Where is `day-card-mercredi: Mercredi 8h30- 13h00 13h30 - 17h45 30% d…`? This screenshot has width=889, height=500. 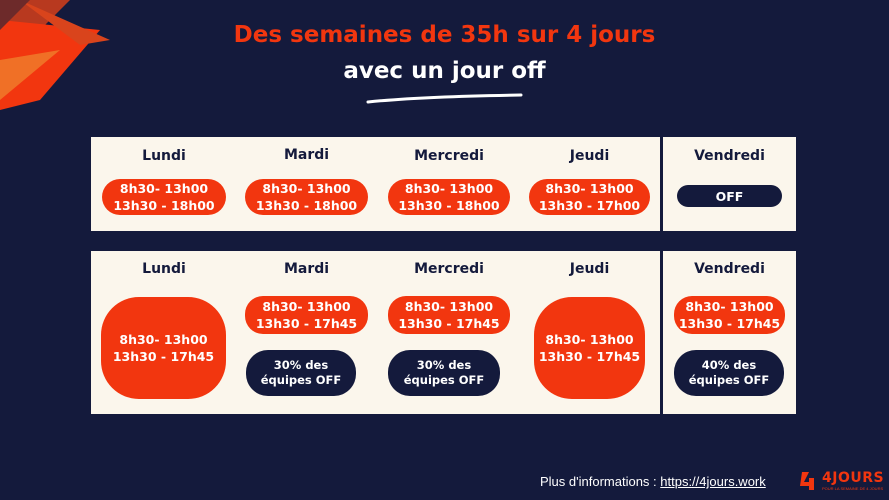
day-card-mercredi: Mercredi 8h30- 13h00 13h30 - 17h45 30% d… is located at coordinates (449, 332).